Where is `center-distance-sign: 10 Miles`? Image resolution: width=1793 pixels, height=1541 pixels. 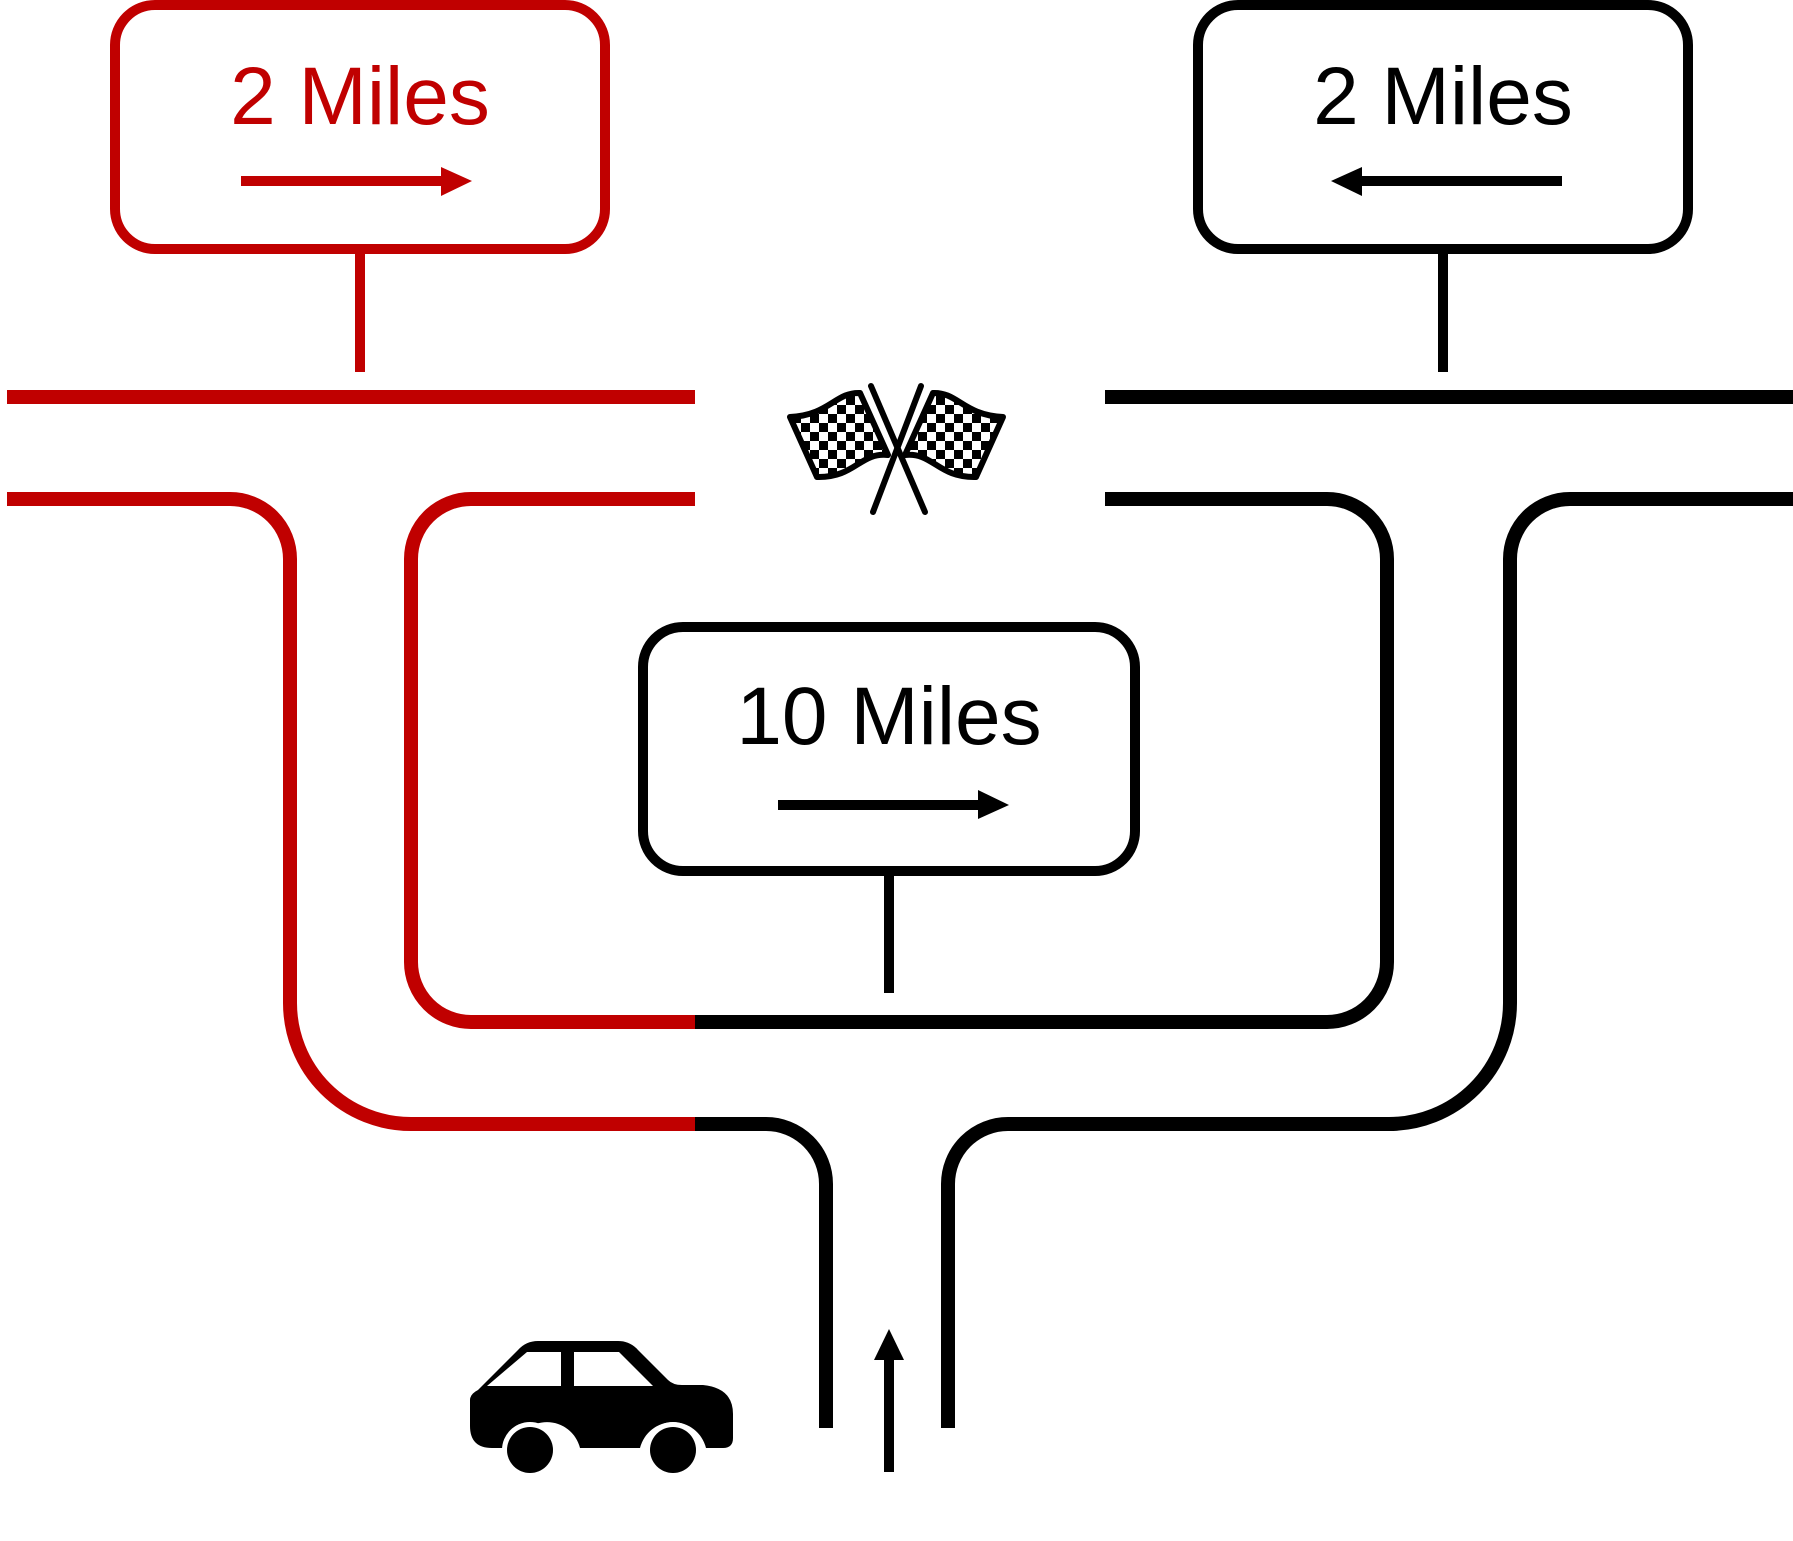 center-distance-sign: 10 Miles is located at coordinates (889, 807).